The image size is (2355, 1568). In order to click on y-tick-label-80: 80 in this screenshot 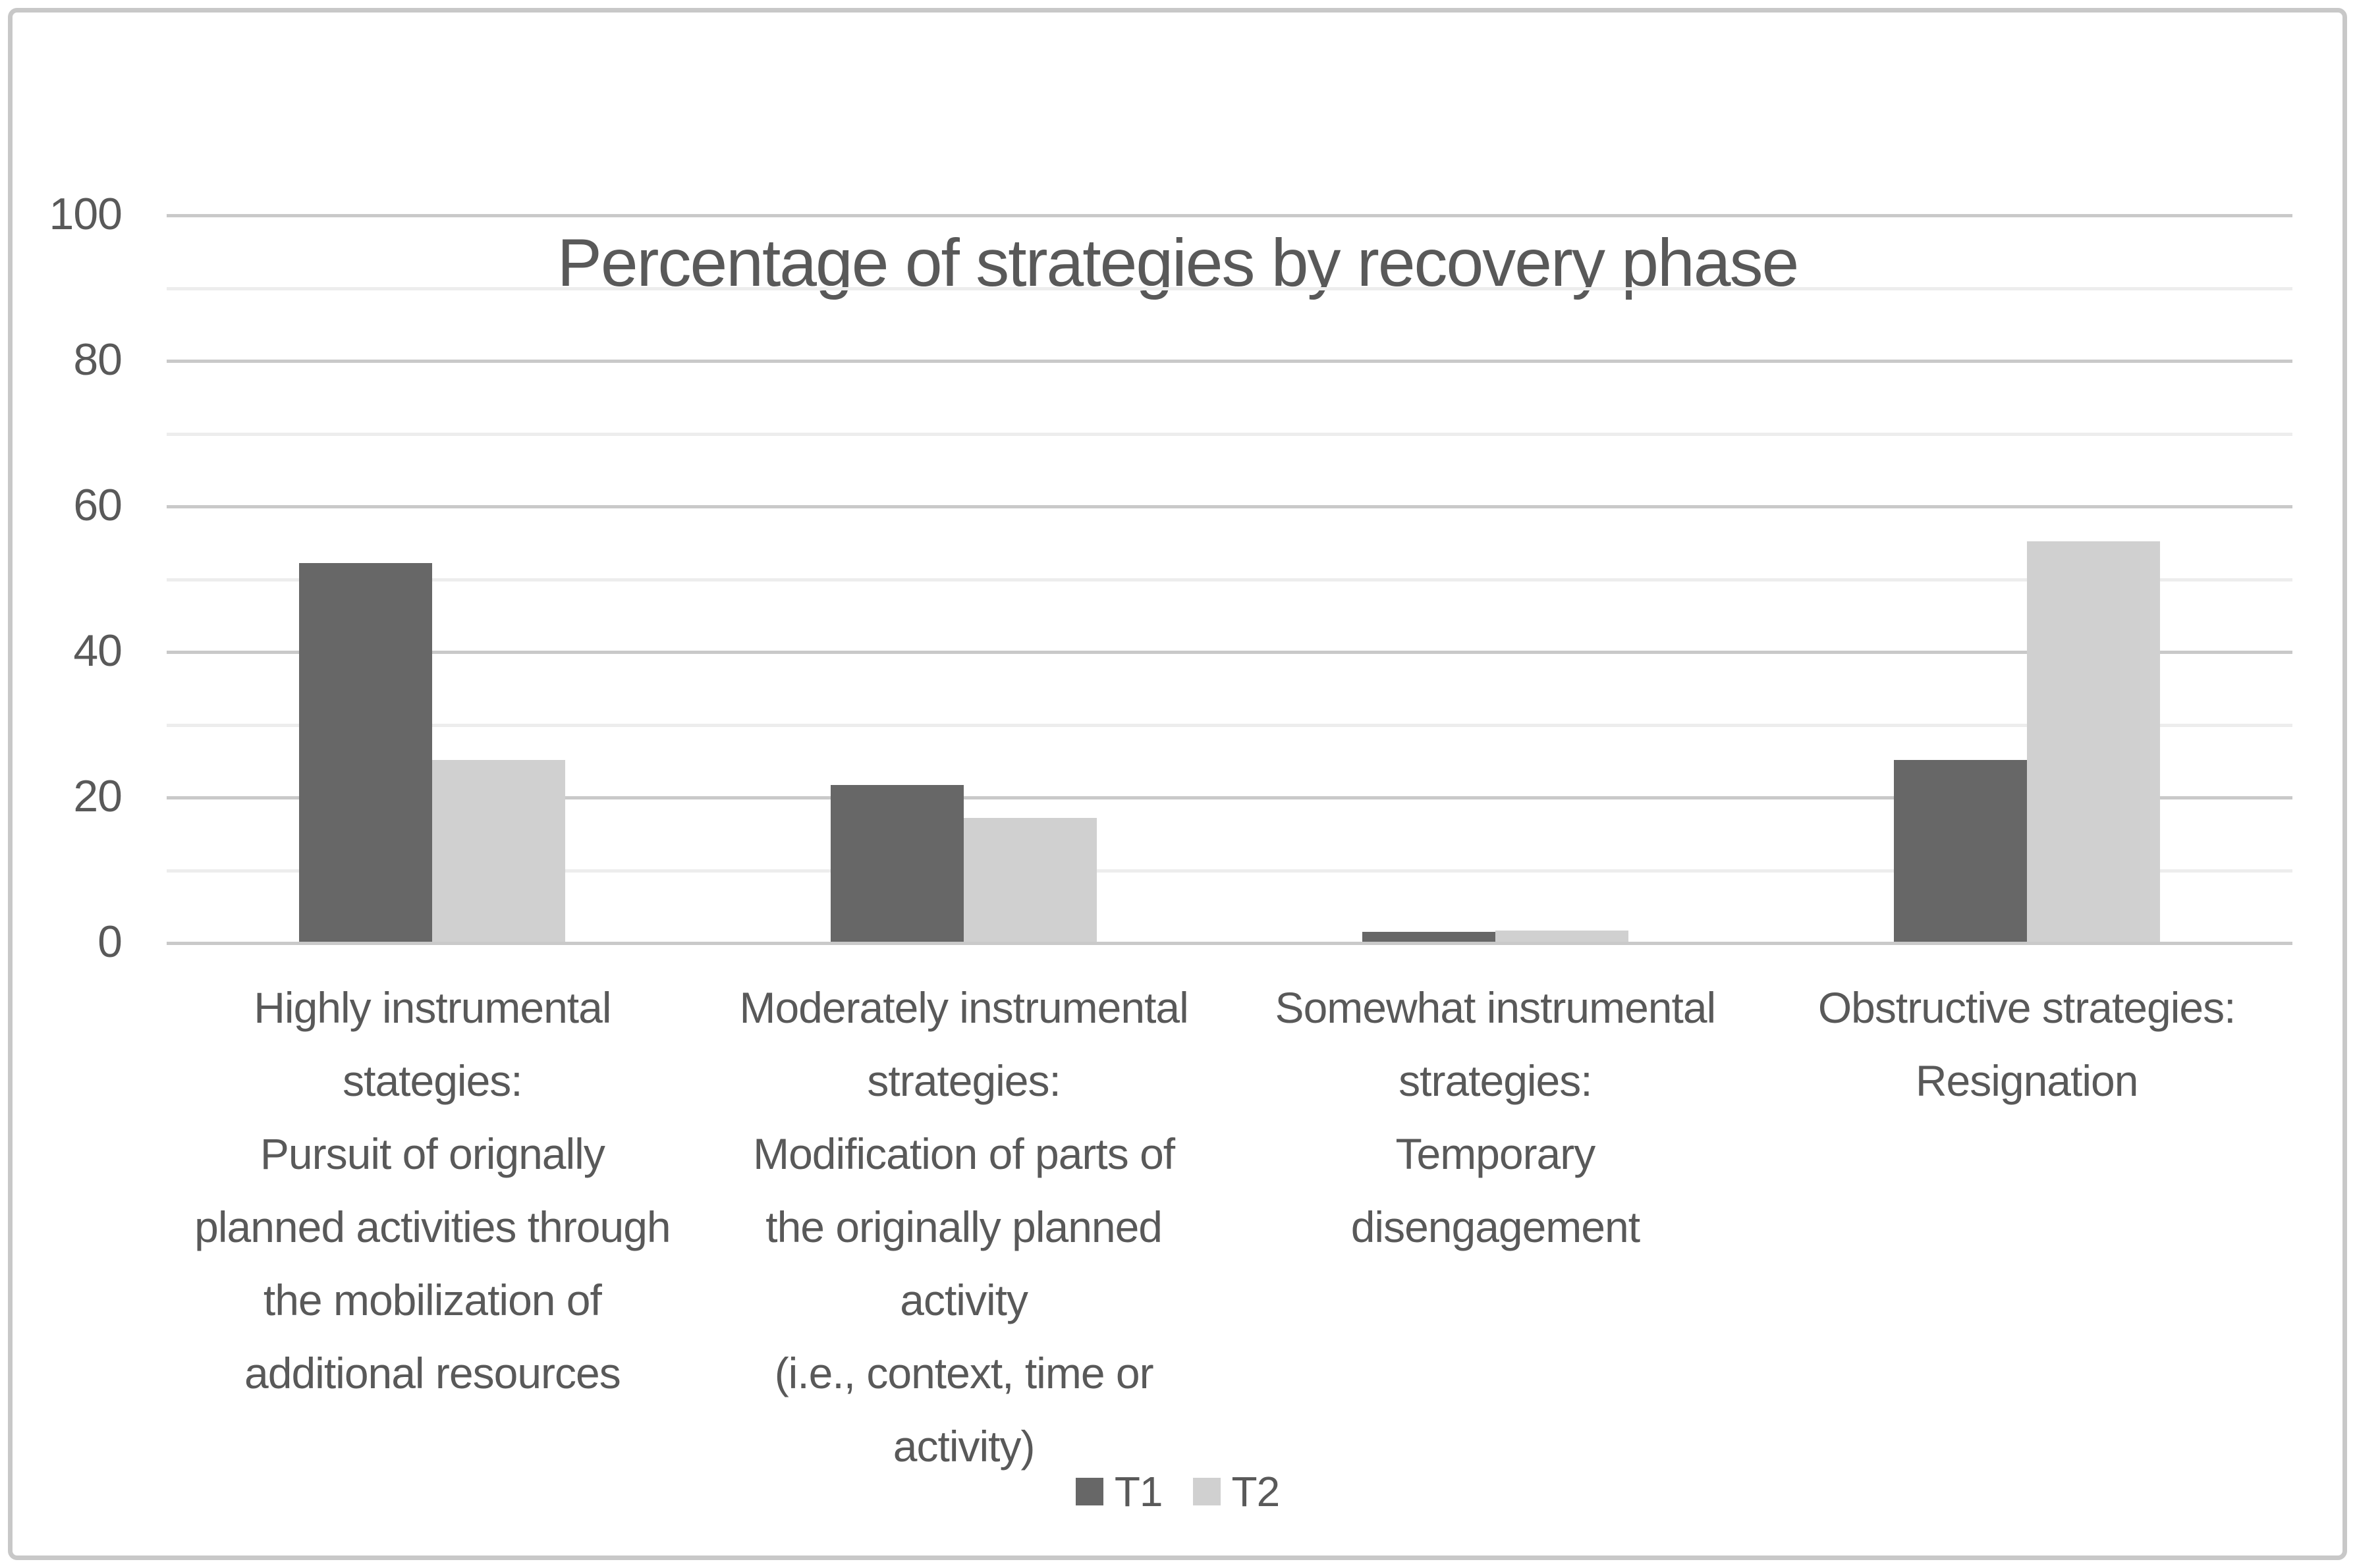, I will do `click(98, 360)`.